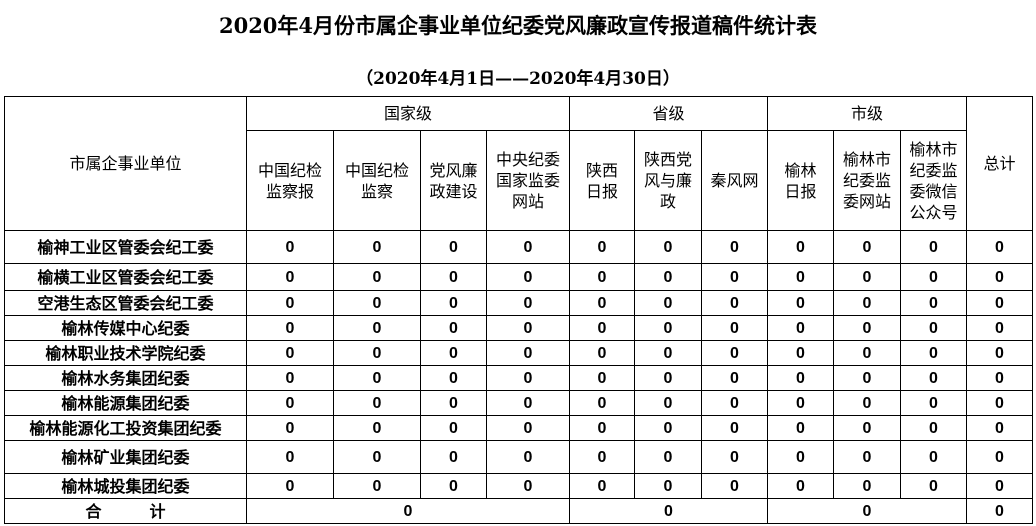 The height and width of the screenshot is (526, 1036). What do you see at coordinates (376, 191) in the screenshot?
I see `column-header-line: 监察` at bounding box center [376, 191].